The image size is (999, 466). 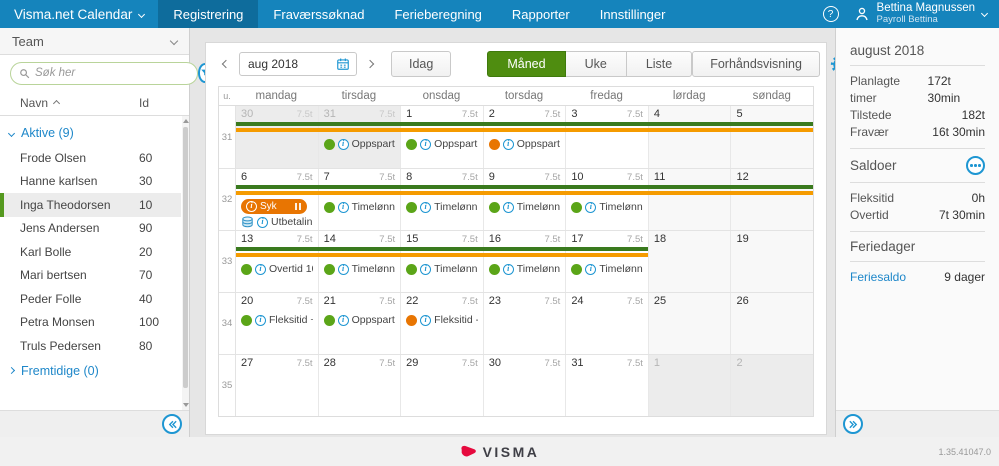 I want to click on day-cell-28: 28 7.5t, so click(x=359, y=385).